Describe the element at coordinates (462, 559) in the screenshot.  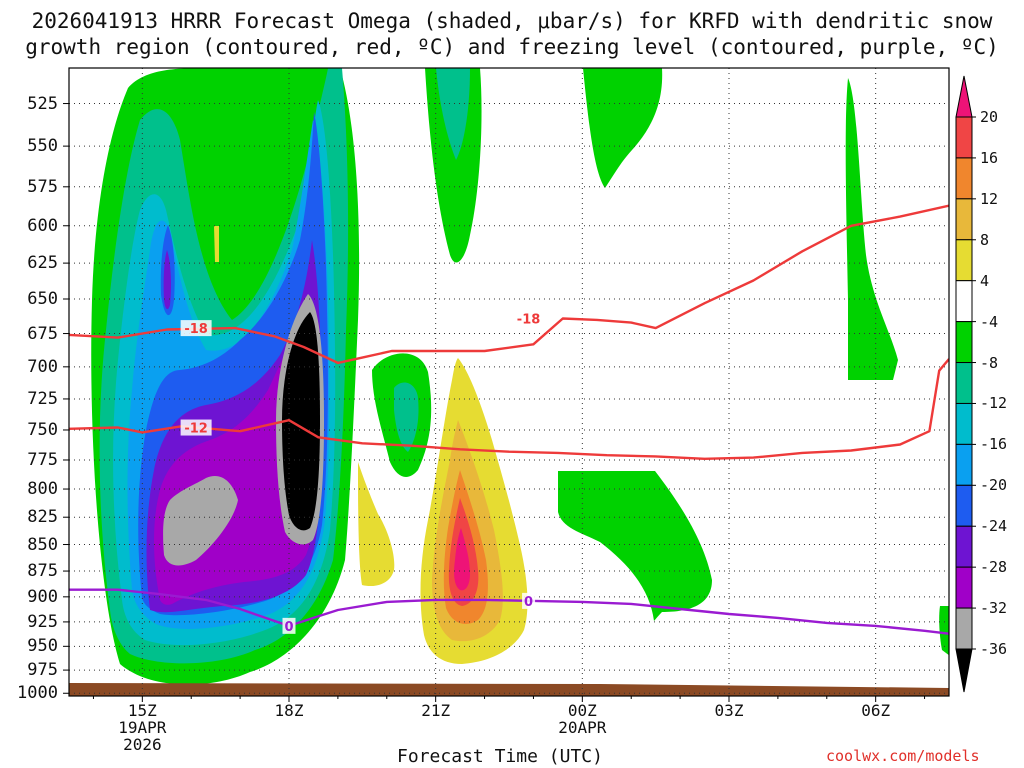
I see `omega-region-plus20` at that location.